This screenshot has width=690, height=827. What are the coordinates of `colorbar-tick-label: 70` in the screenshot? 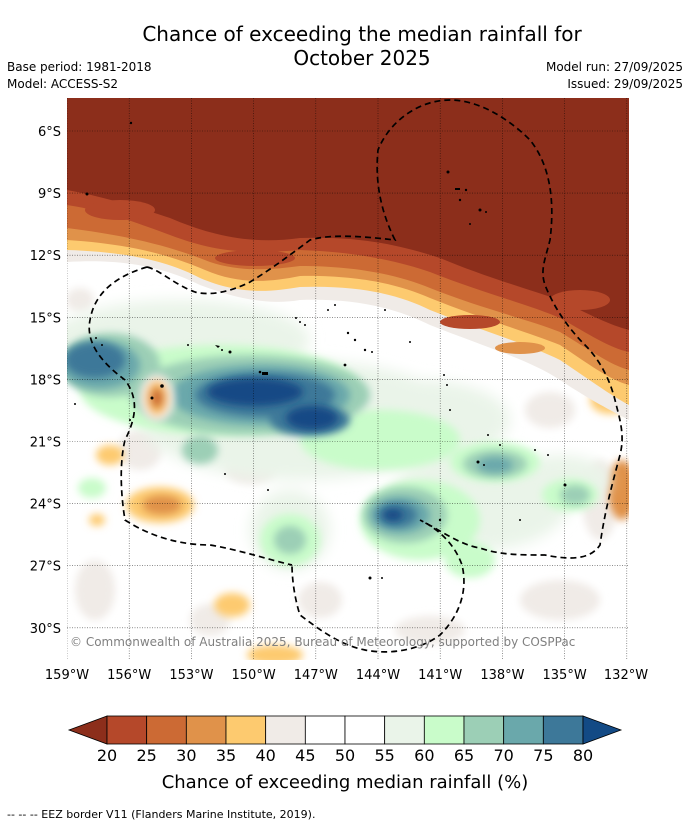 It's located at (503, 755).